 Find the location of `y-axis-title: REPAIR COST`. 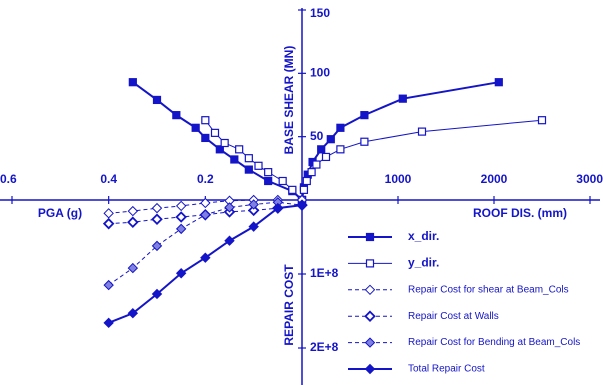

y-axis-title: REPAIR COST is located at coordinates (289, 305).